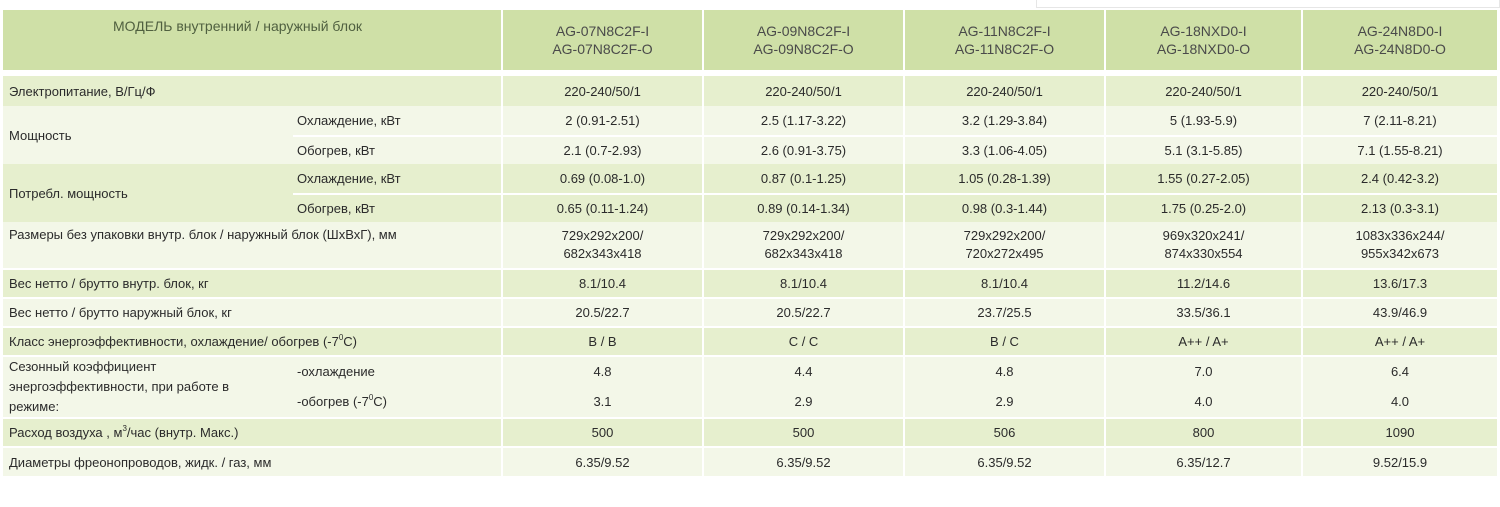  Describe the element at coordinates (1202, 311) in the screenshot. I see `value-cell: 33.5/36.1` at that location.